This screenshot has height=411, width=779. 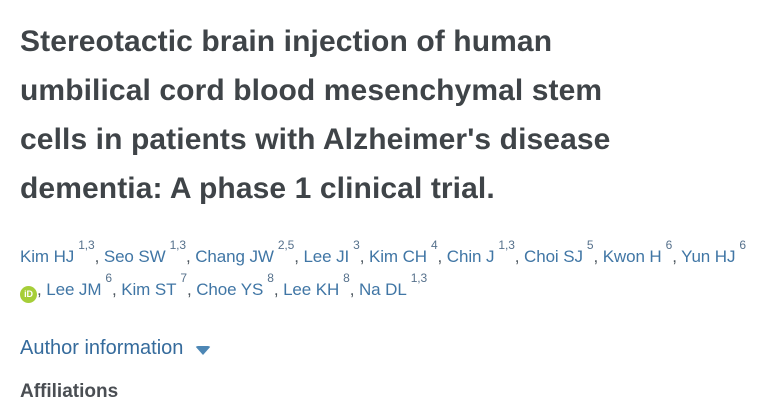 I want to click on author-link-kim-hj: Kim HJ, so click(x=47, y=256).